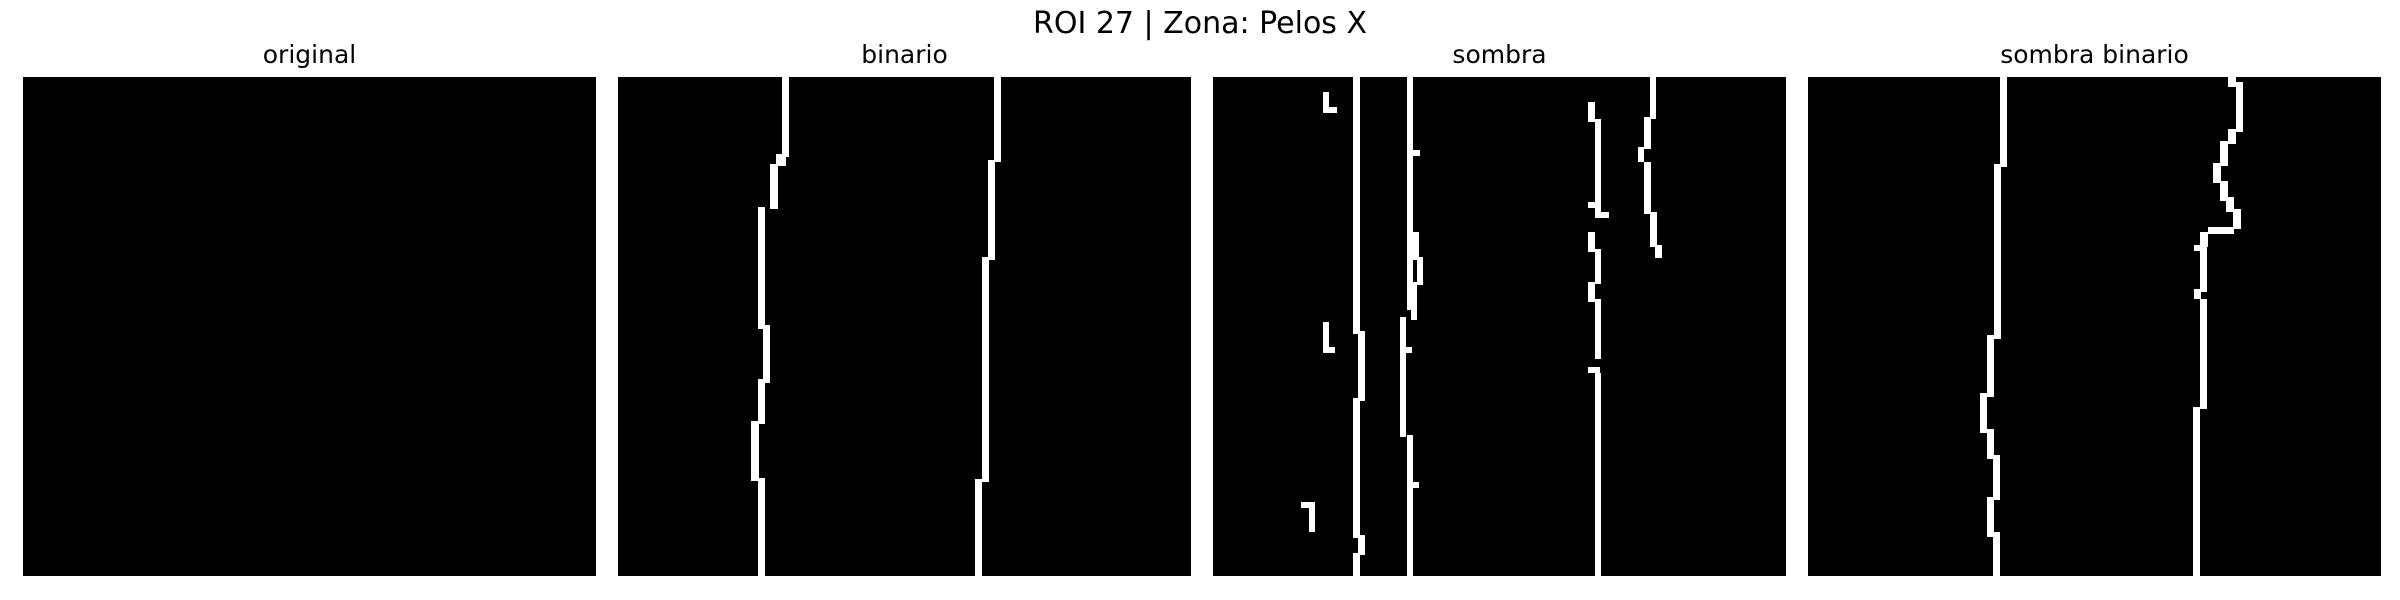  Describe the element at coordinates (1499, 54) in the screenshot. I see `panel-title-sombra: sombra` at that location.